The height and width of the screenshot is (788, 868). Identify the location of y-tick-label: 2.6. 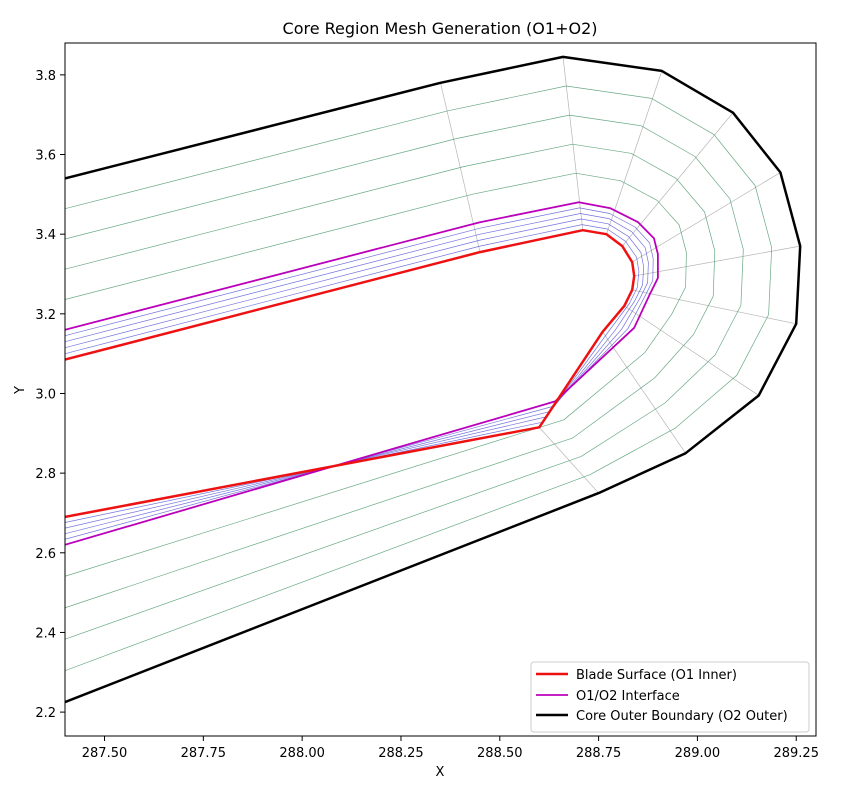
(45, 554).